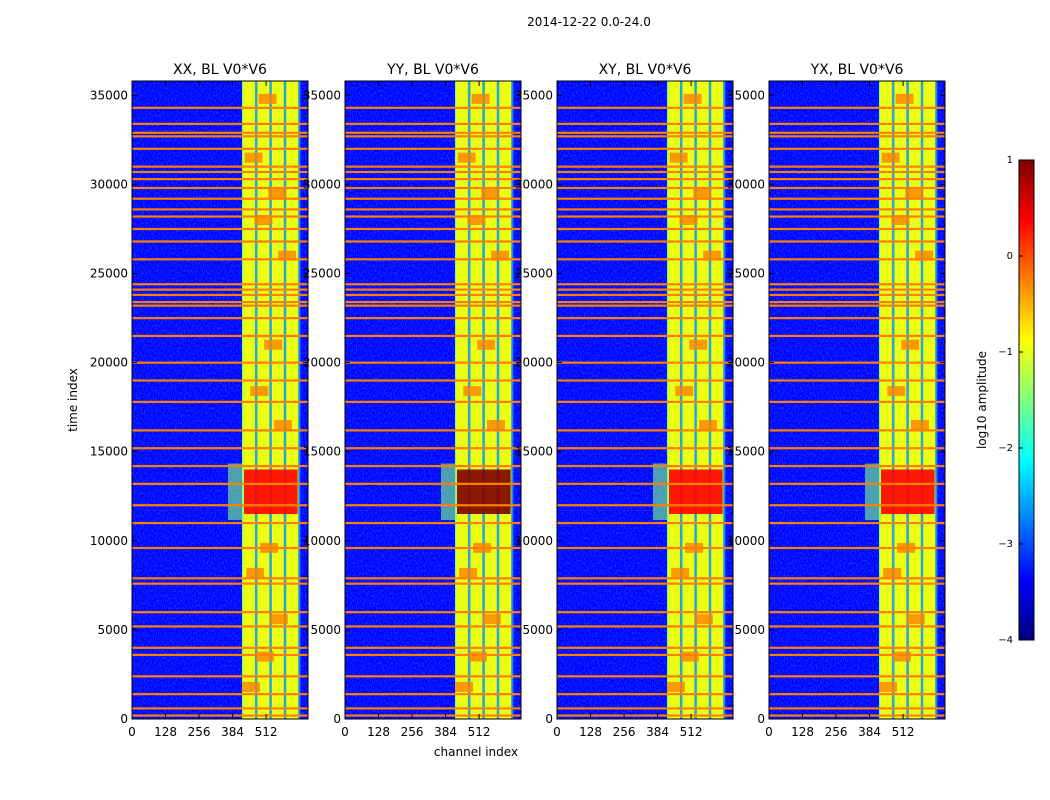 This screenshot has height=800, width=1050. What do you see at coordinates (557, 732) in the screenshot?
I see `x-tick-label: 0` at bounding box center [557, 732].